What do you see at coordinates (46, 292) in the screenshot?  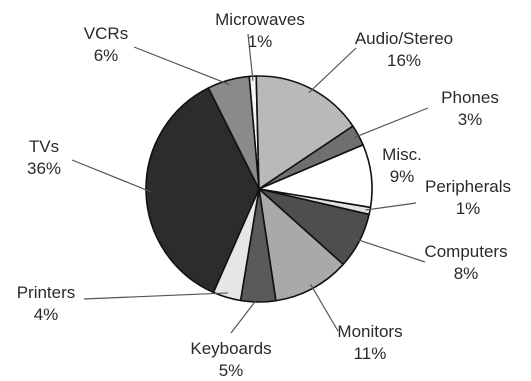 I see `slice-label-printers: Printers` at bounding box center [46, 292].